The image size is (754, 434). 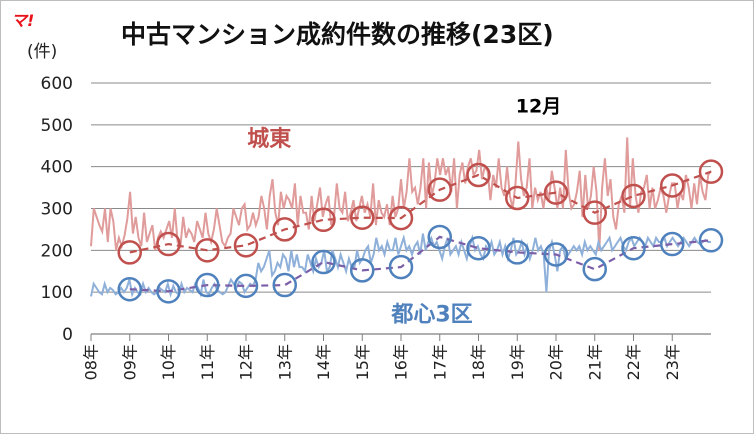 I want to click on y-tick-label: 300, so click(x=57, y=210).